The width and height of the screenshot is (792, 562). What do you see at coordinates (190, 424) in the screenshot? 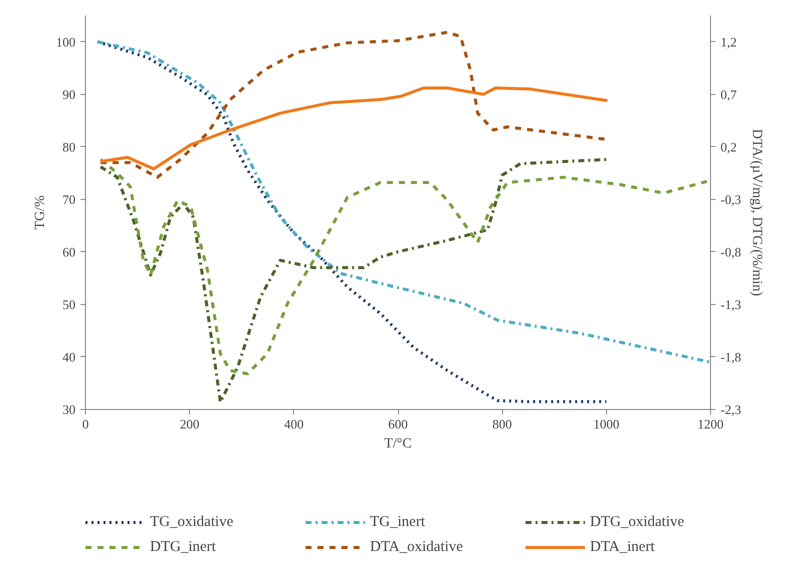
I see `x-tick-label: 200` at bounding box center [190, 424].